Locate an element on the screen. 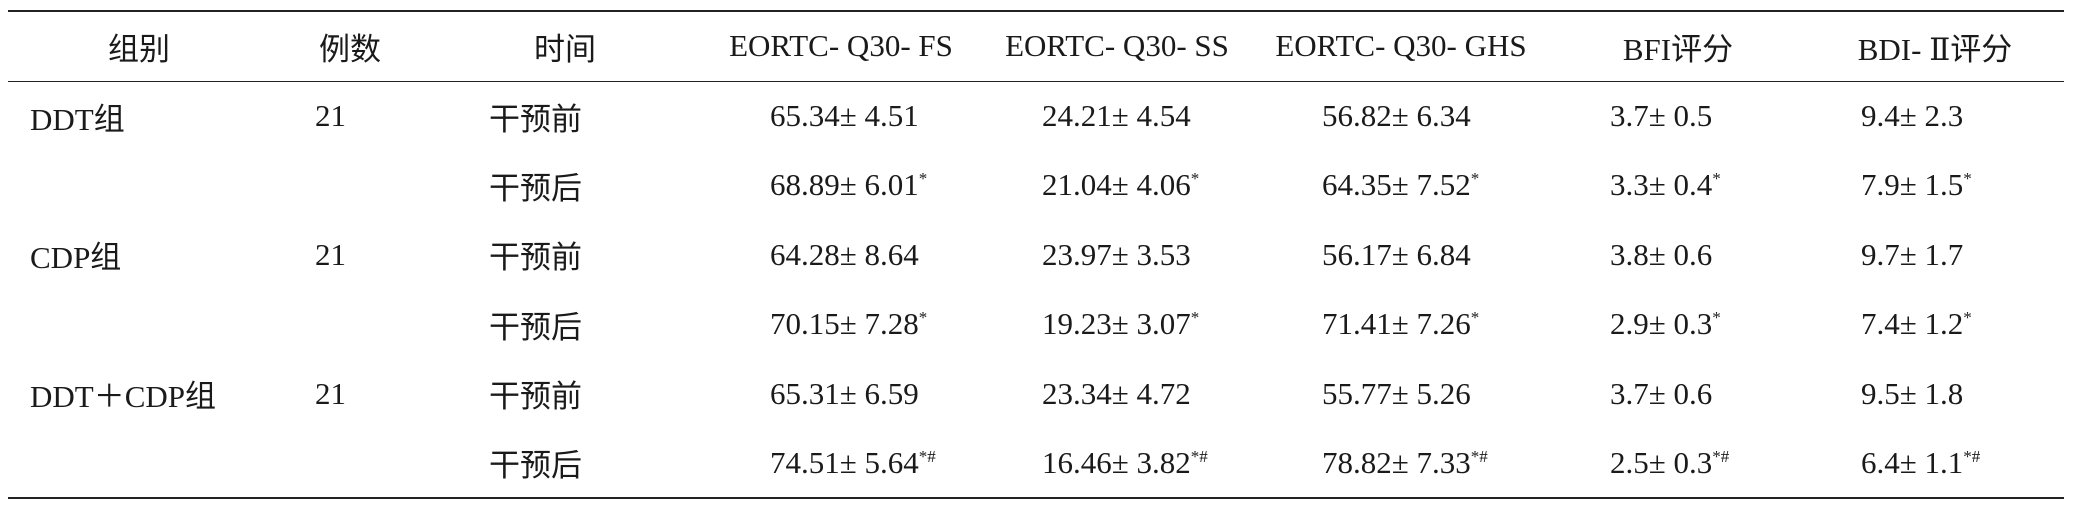 This screenshot has width=2078, height=507. fs-cell: 65.31± 6.59 is located at coordinates (844, 393).